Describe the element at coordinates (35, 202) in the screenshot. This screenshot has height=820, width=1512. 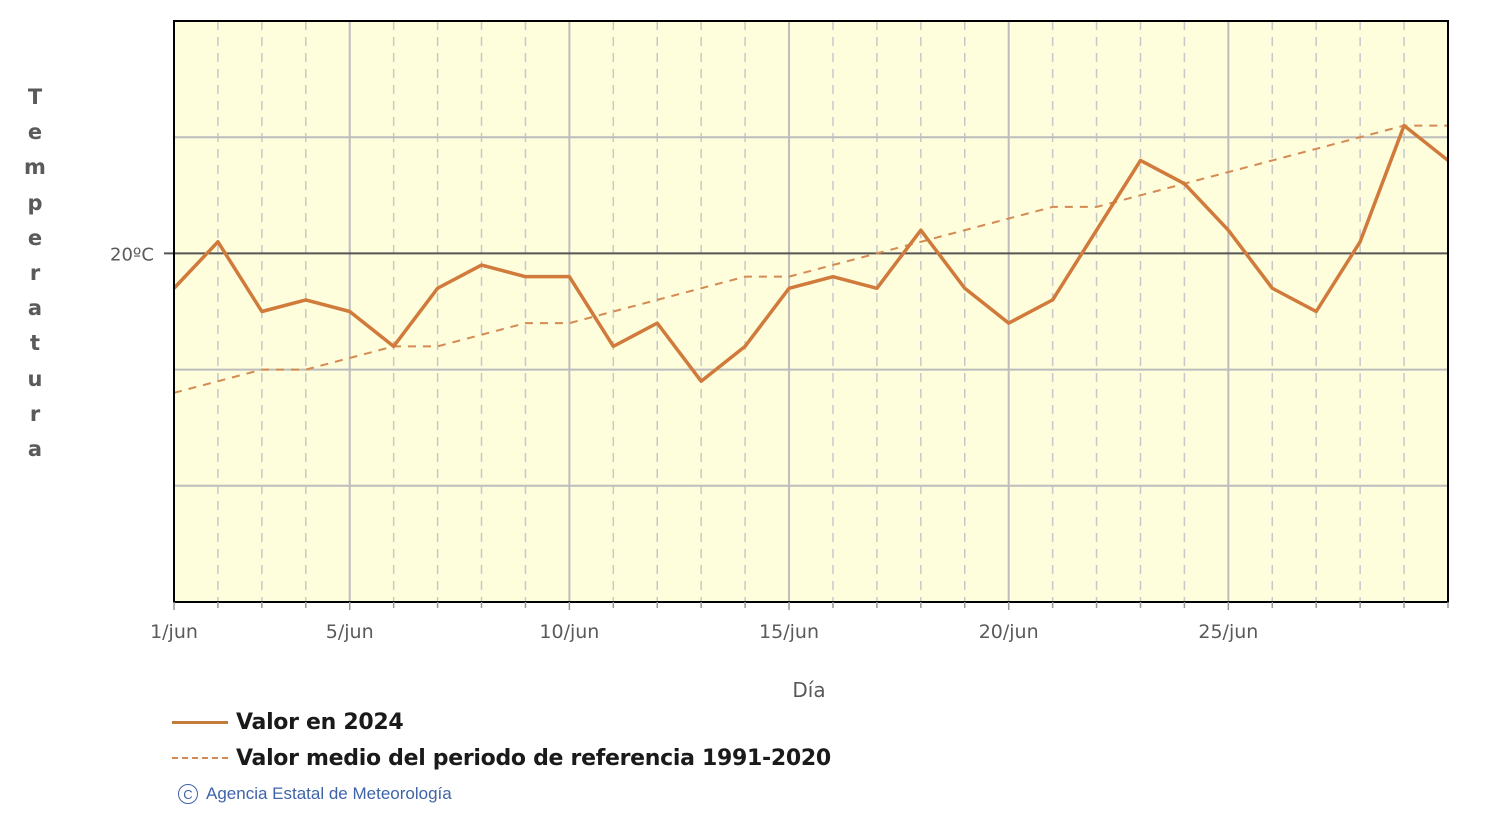
I see `y-axis-title-letter: p` at that location.